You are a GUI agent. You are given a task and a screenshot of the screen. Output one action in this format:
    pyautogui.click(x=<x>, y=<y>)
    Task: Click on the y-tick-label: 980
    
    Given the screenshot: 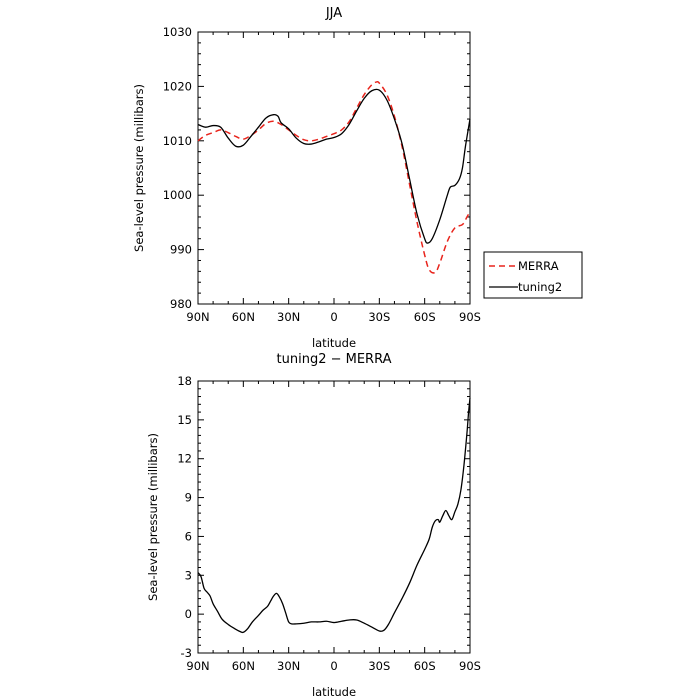 What is the action you would take?
    pyautogui.click(x=181, y=304)
    